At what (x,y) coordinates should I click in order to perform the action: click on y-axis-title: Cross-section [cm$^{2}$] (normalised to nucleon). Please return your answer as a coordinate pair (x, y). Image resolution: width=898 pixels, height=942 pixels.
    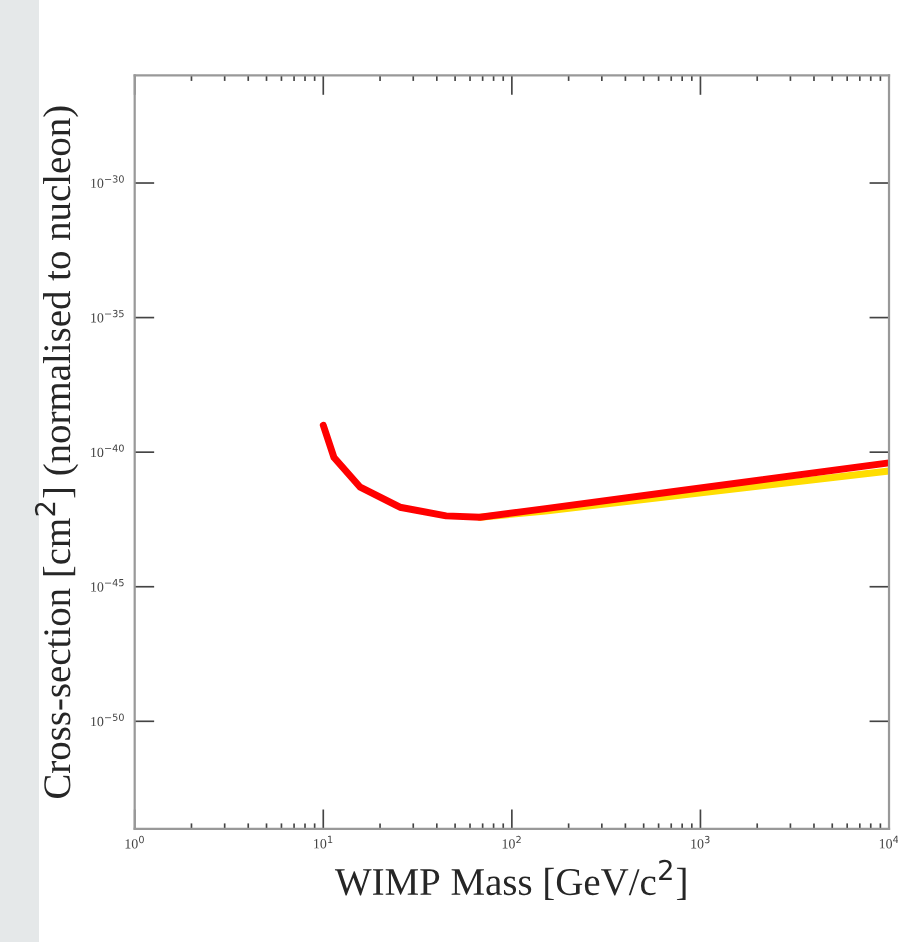
    Looking at the image, I should click on (56, 452).